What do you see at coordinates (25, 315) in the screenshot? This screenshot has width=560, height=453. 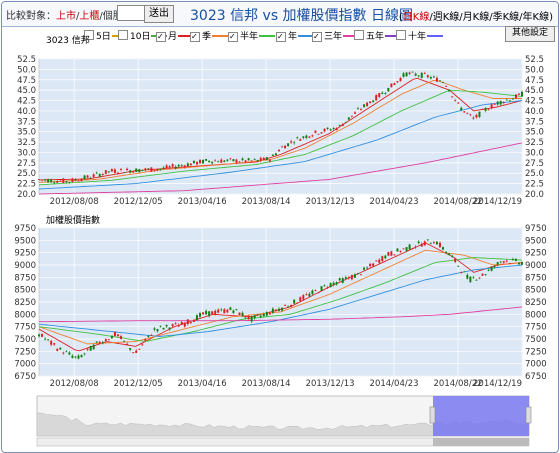 I see `index-y-tick-left: 8000` at bounding box center [25, 315].